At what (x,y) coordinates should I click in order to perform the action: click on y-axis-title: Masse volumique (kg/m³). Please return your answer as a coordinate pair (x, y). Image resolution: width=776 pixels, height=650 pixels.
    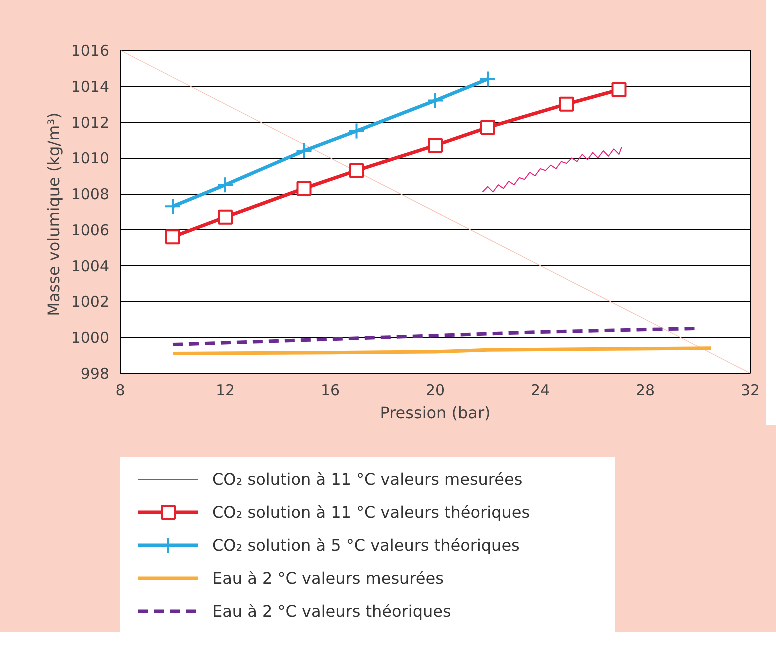
    Looking at the image, I should click on (54, 214).